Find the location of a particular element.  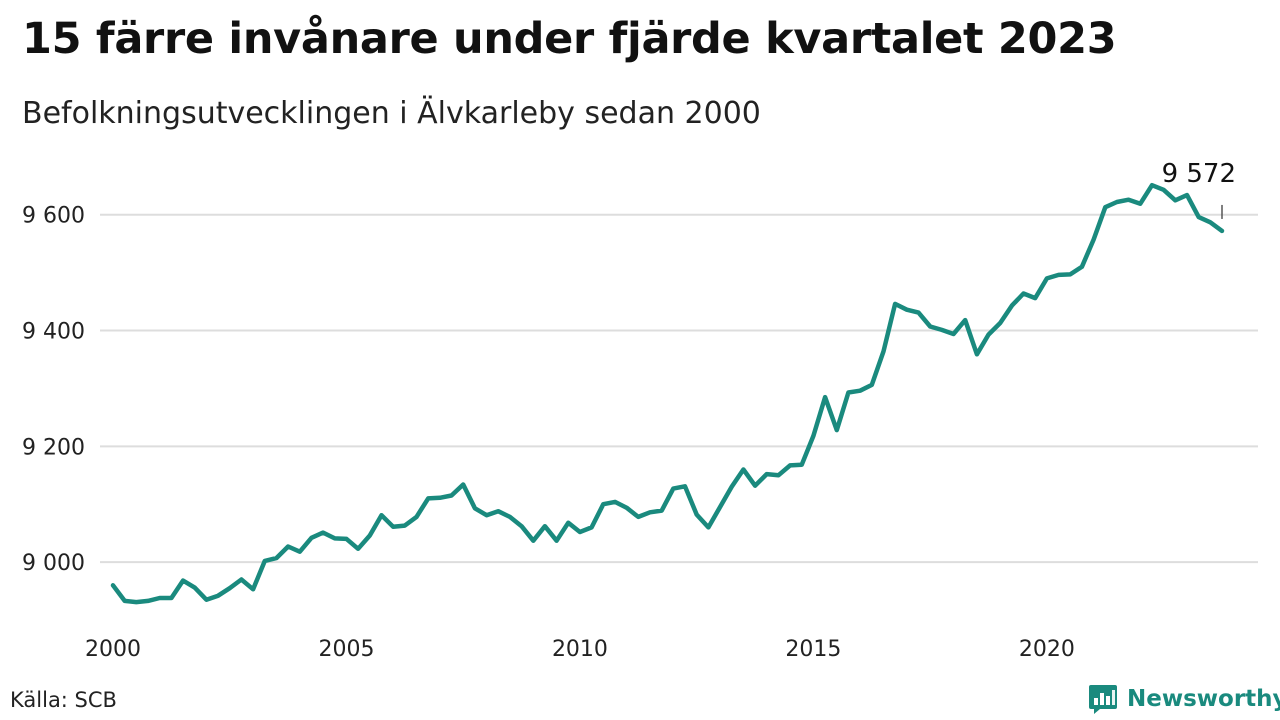

brand-logo: Newsworthy is located at coordinates (1184, 699).